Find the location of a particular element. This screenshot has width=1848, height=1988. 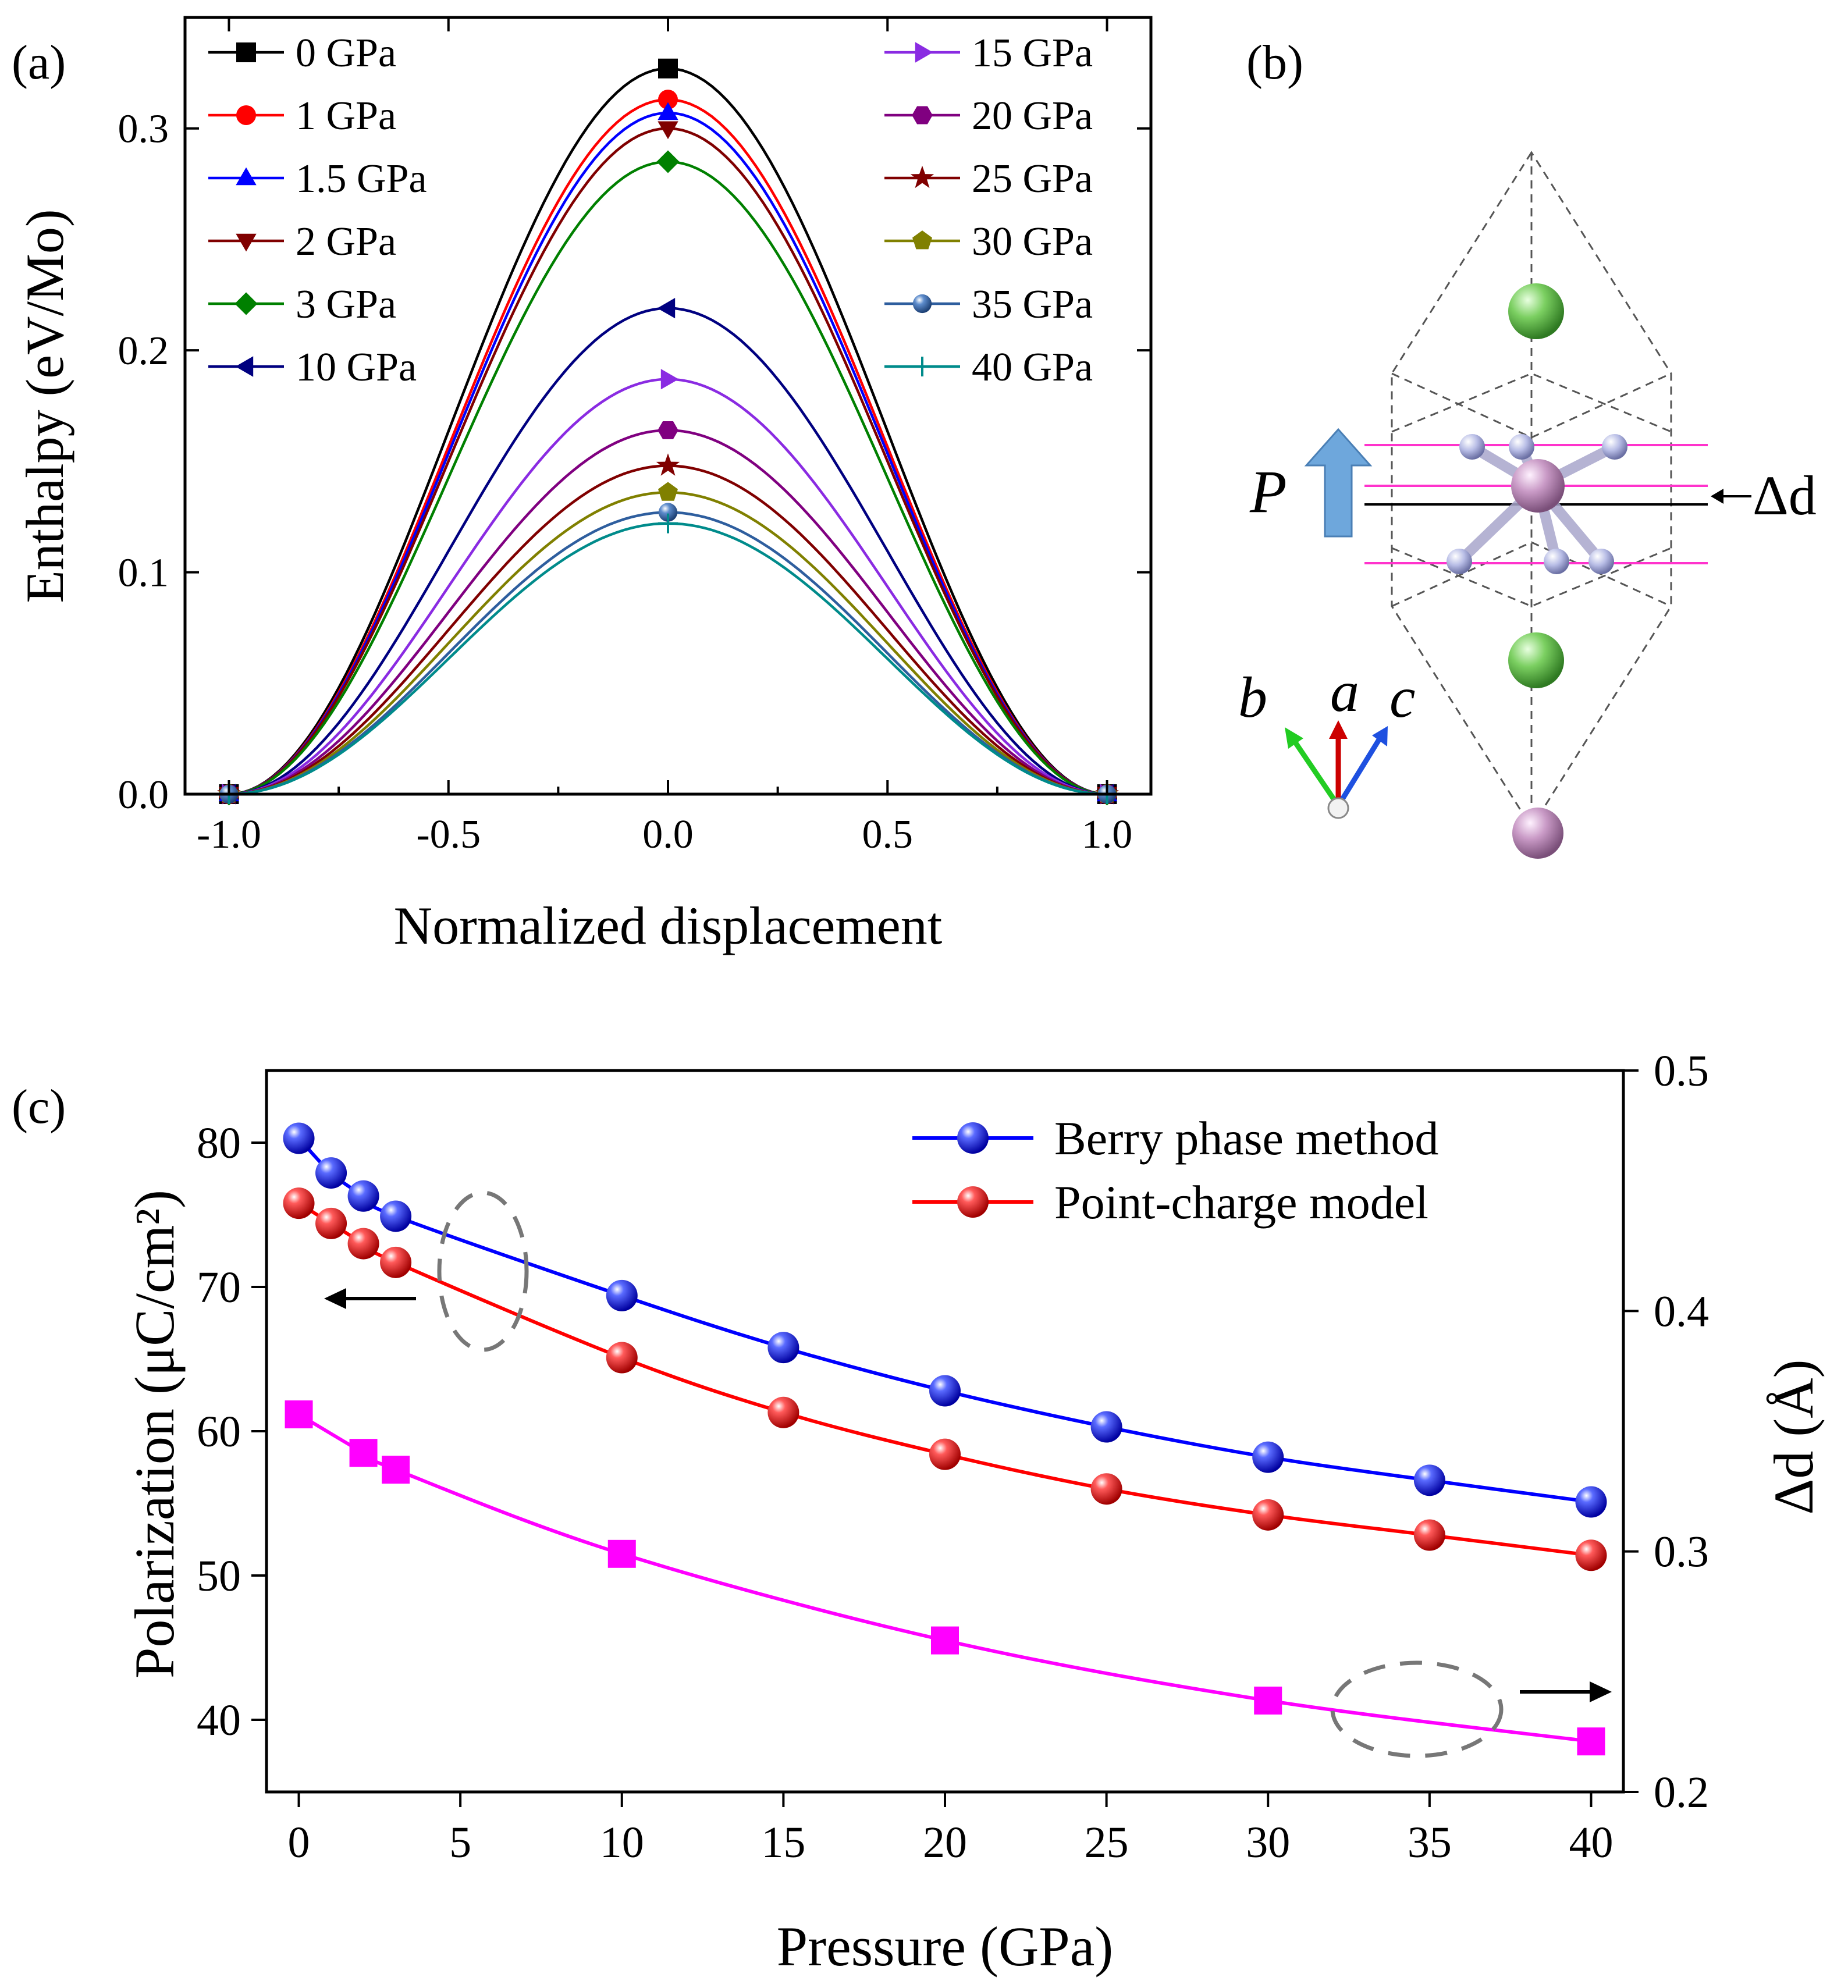

y-tick-label: 0.2 is located at coordinates (143, 352).